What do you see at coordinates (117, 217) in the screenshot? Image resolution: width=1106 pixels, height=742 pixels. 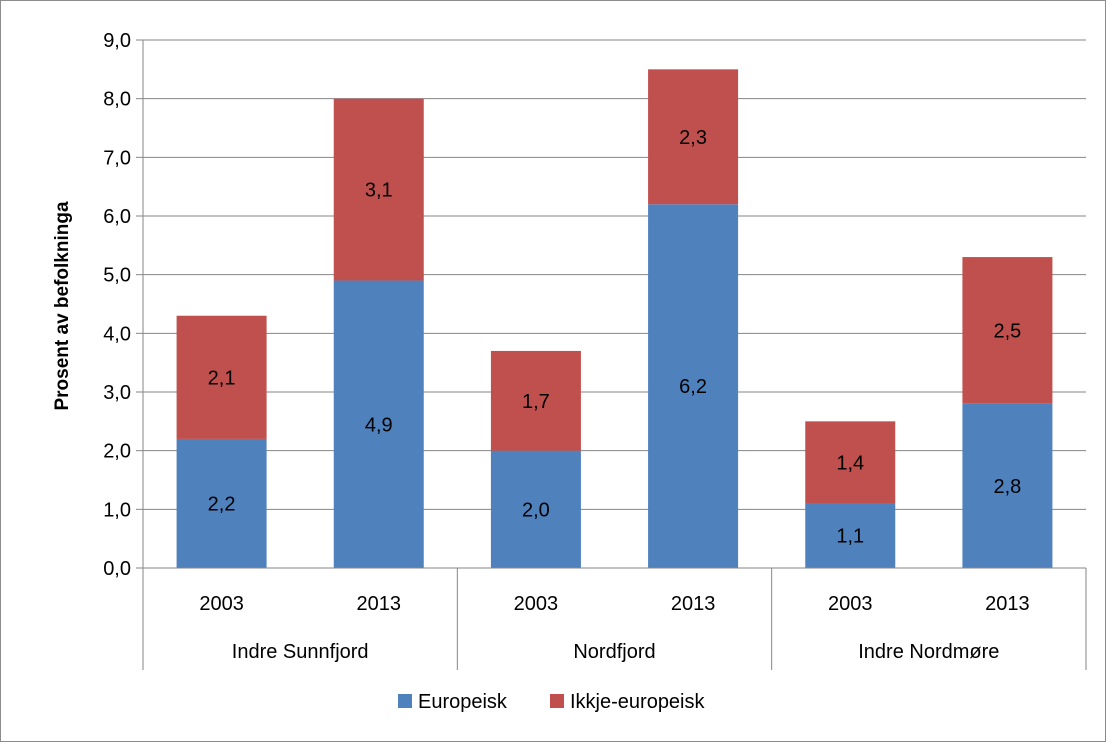 I see `y-tick-label: 6,0` at bounding box center [117, 217].